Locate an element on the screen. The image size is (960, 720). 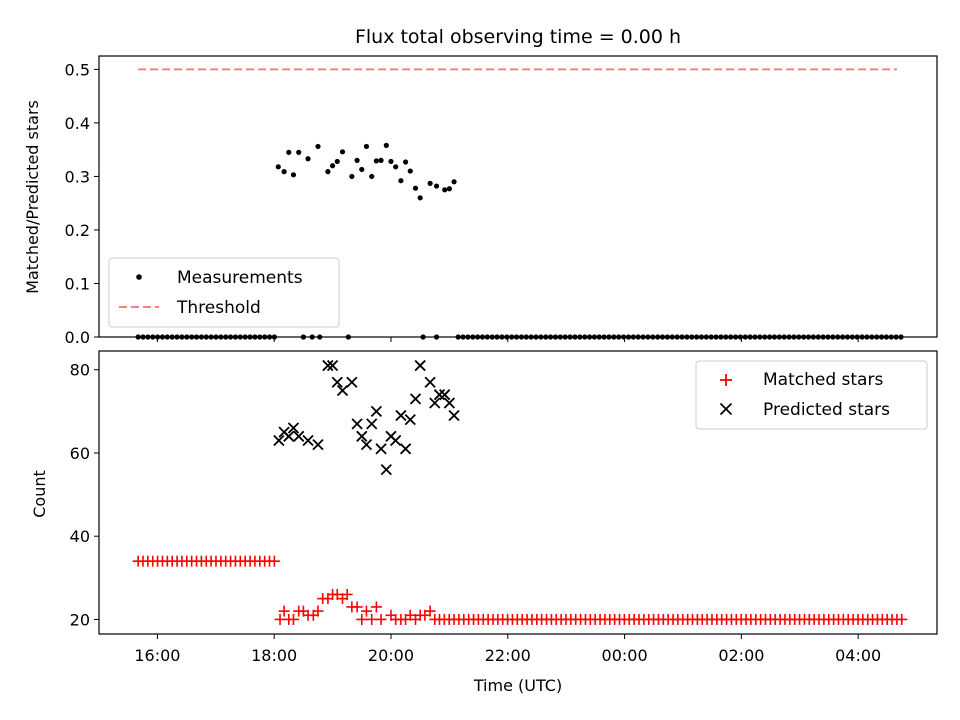
bottom-x-tick-label: 18:00 is located at coordinates (274, 655).